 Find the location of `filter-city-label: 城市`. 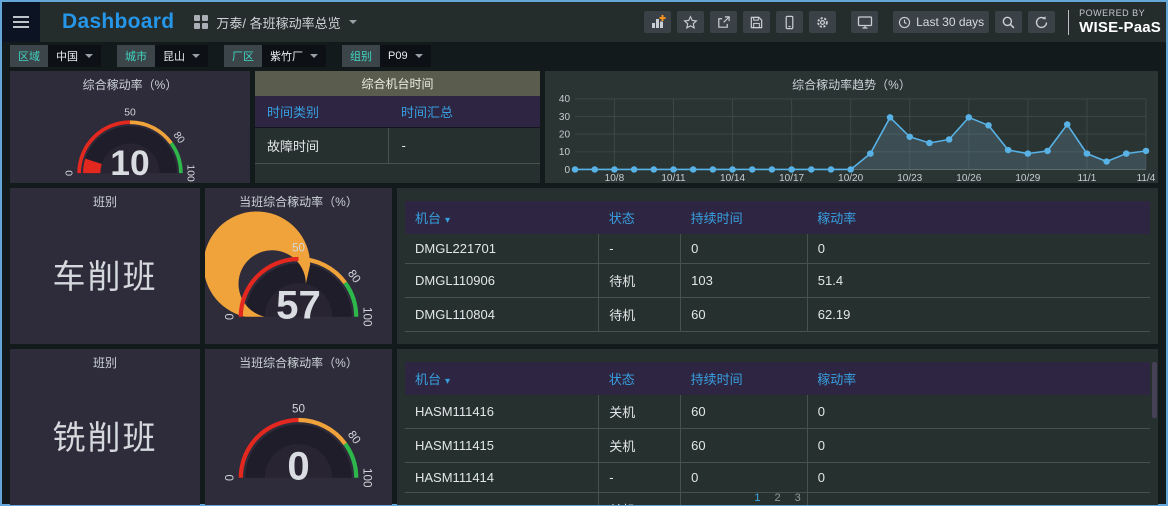

filter-city-label: 城市 is located at coordinates (136, 56).